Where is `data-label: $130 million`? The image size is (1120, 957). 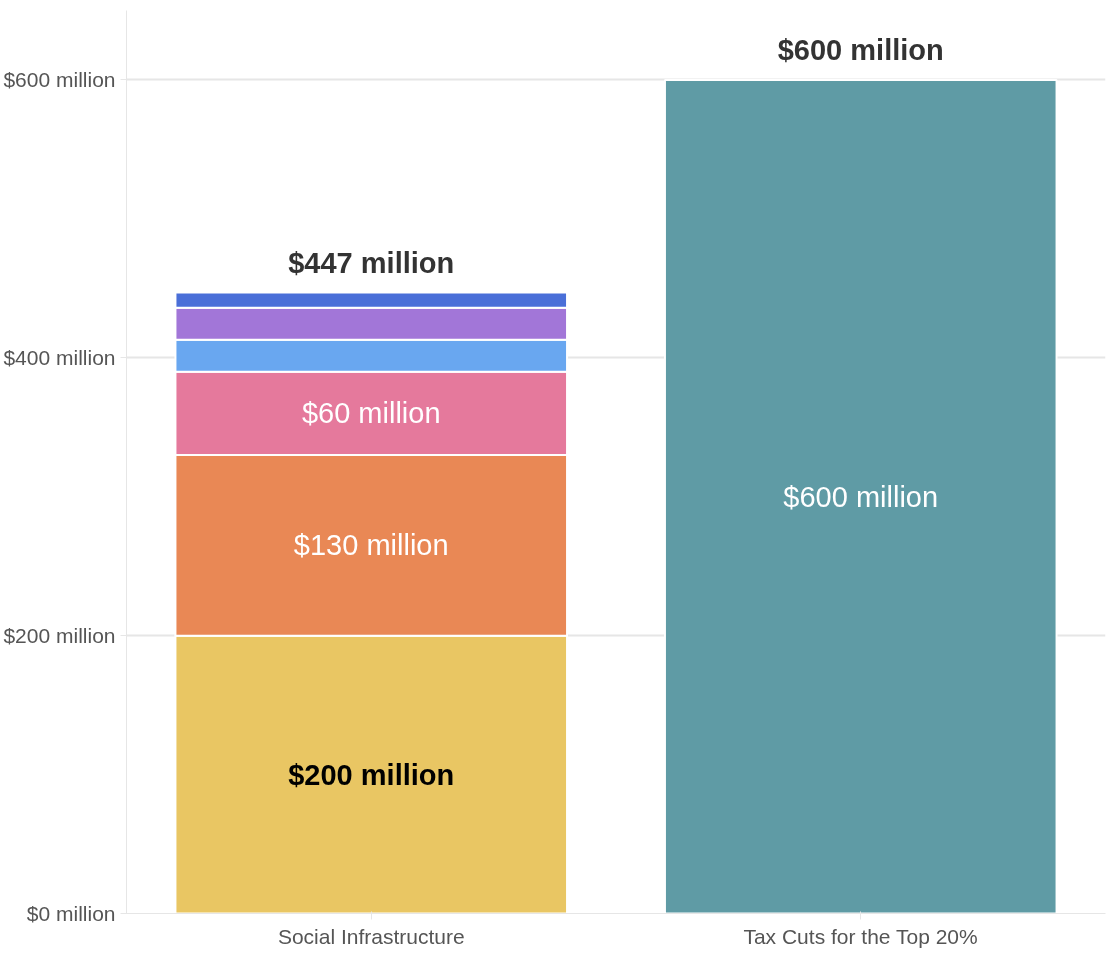
data-label: $130 million is located at coordinates (371, 545).